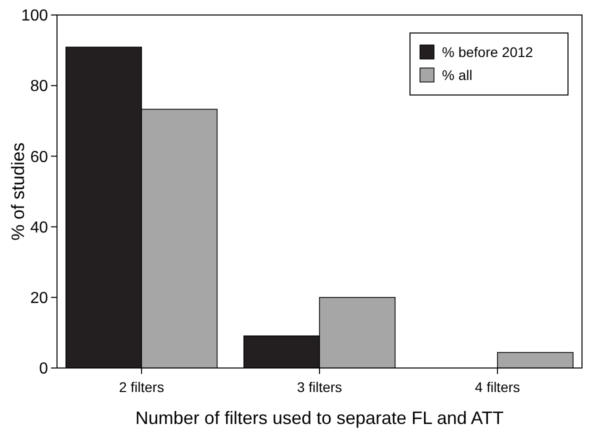 The width and height of the screenshot is (601, 436). Describe the element at coordinates (39, 157) in the screenshot. I see `y-tick-label: 60` at that location.